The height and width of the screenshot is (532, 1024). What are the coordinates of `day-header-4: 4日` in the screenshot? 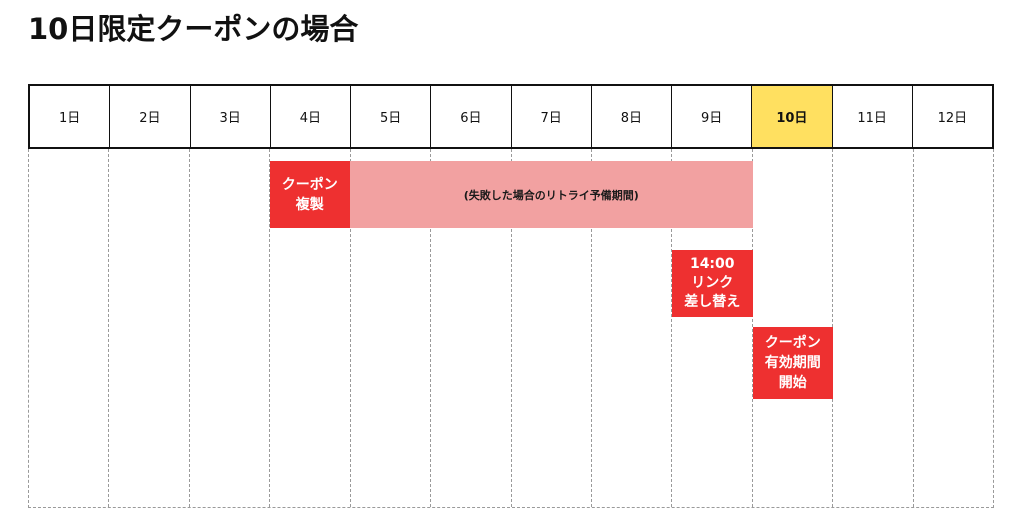 It's located at (309, 116).